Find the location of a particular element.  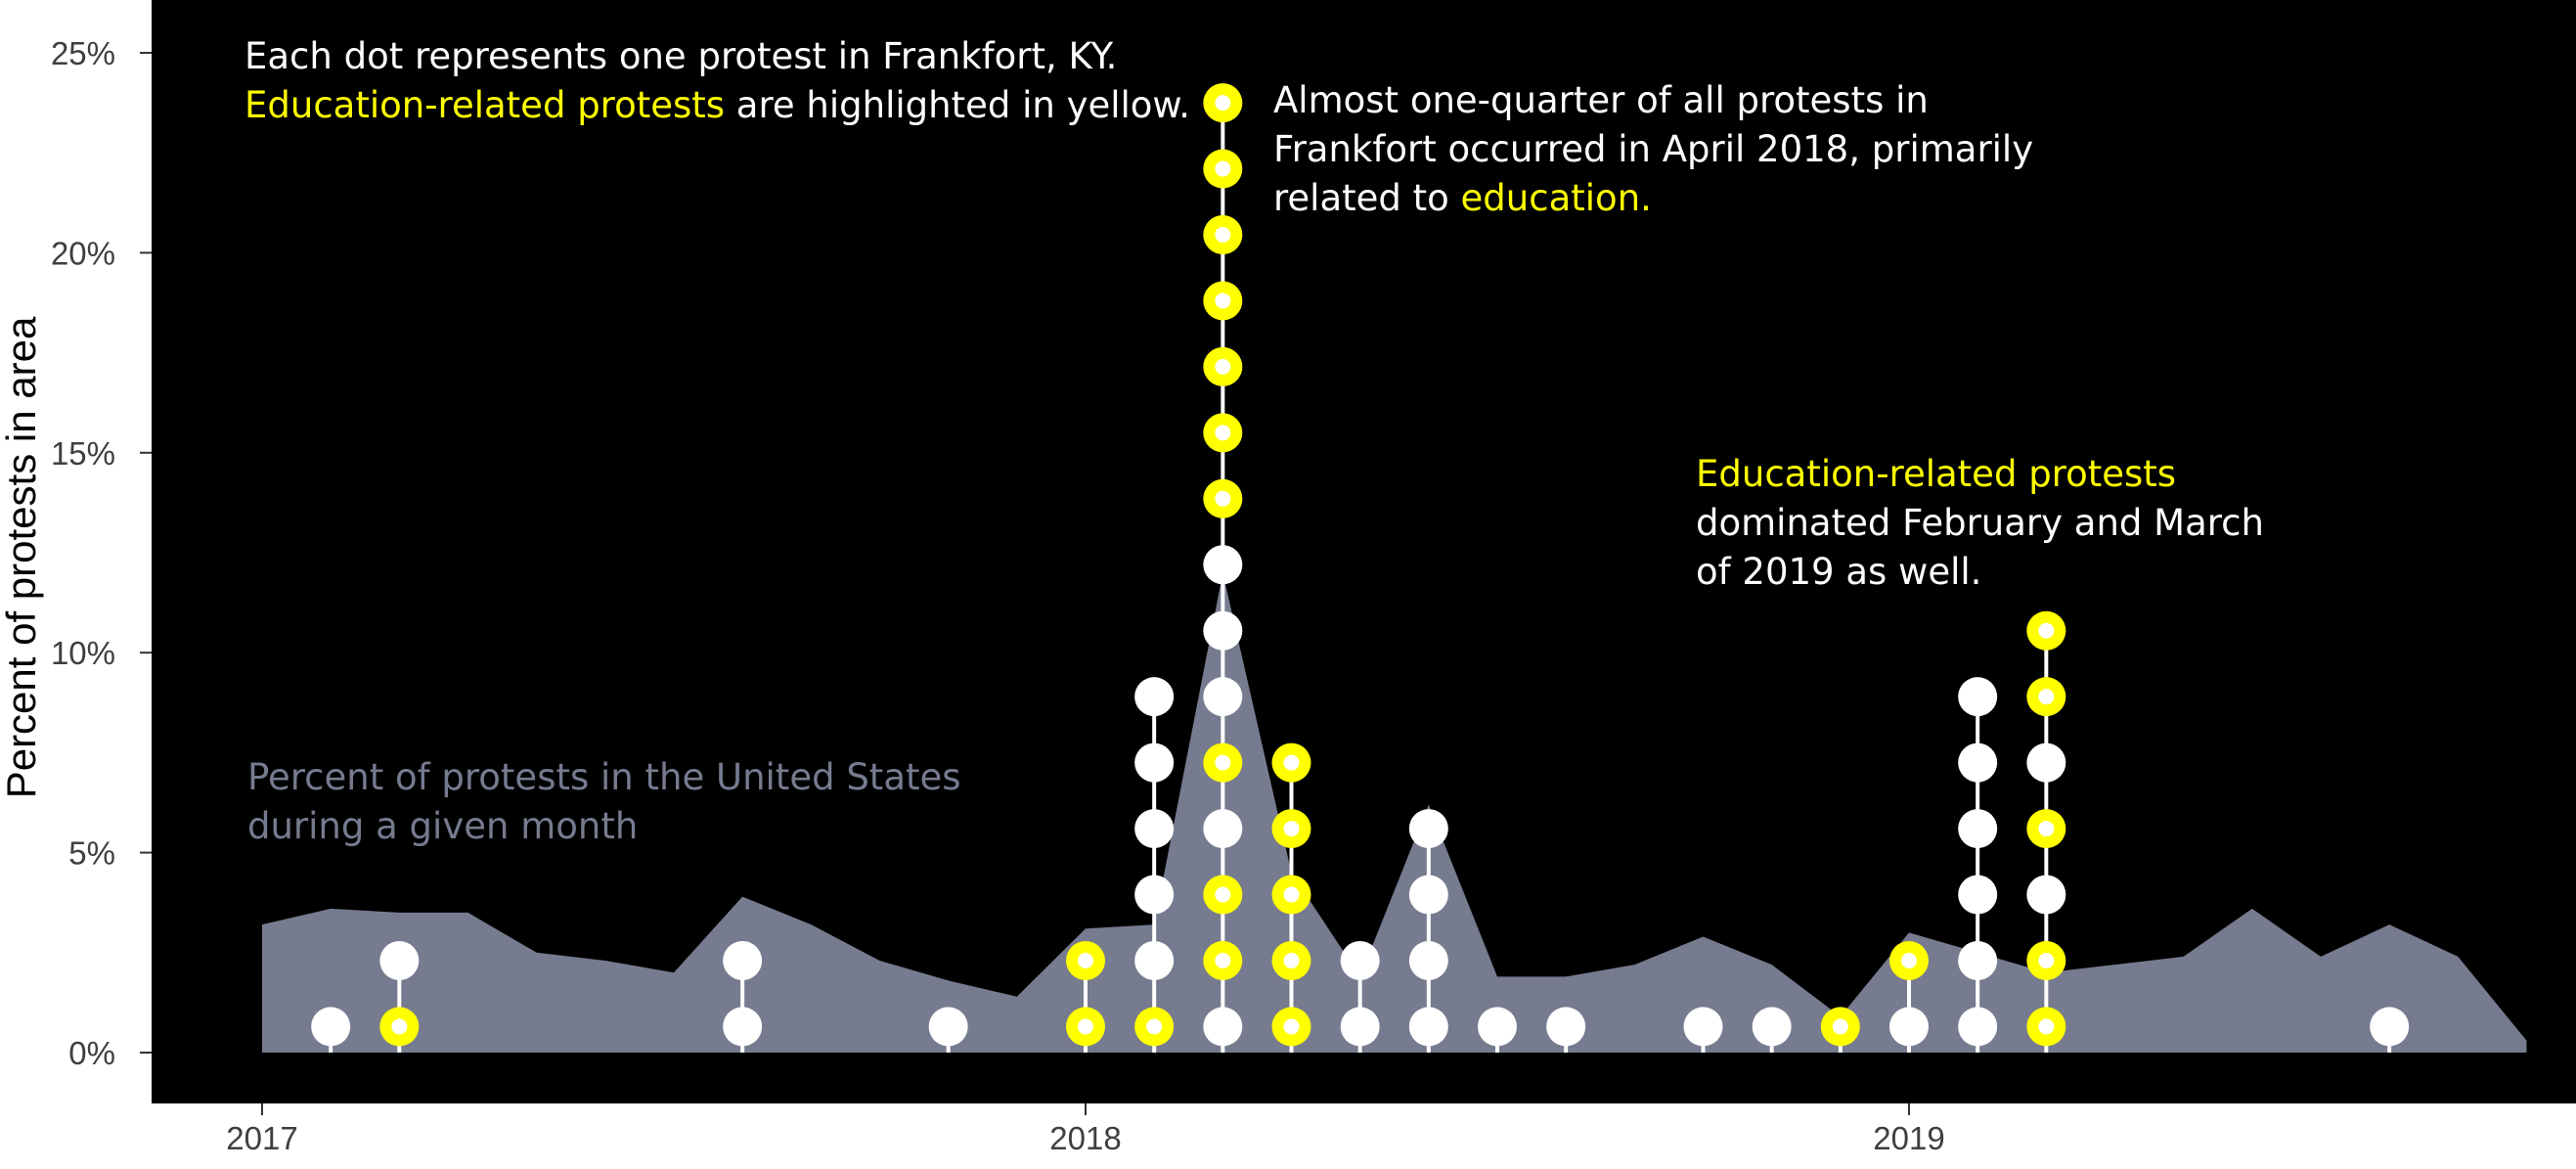

y-axis: 0% 5% 10% 15% 20% 25% is located at coordinates (101, 553).